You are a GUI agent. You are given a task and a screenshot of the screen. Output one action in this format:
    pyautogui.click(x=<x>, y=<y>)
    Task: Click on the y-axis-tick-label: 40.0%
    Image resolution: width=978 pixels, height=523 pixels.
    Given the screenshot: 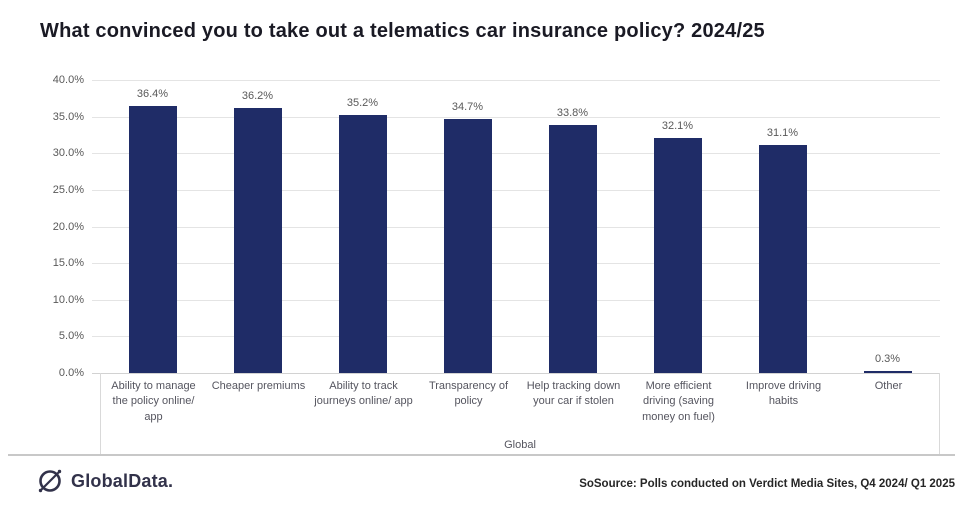 What is the action you would take?
    pyautogui.click(x=68, y=80)
    